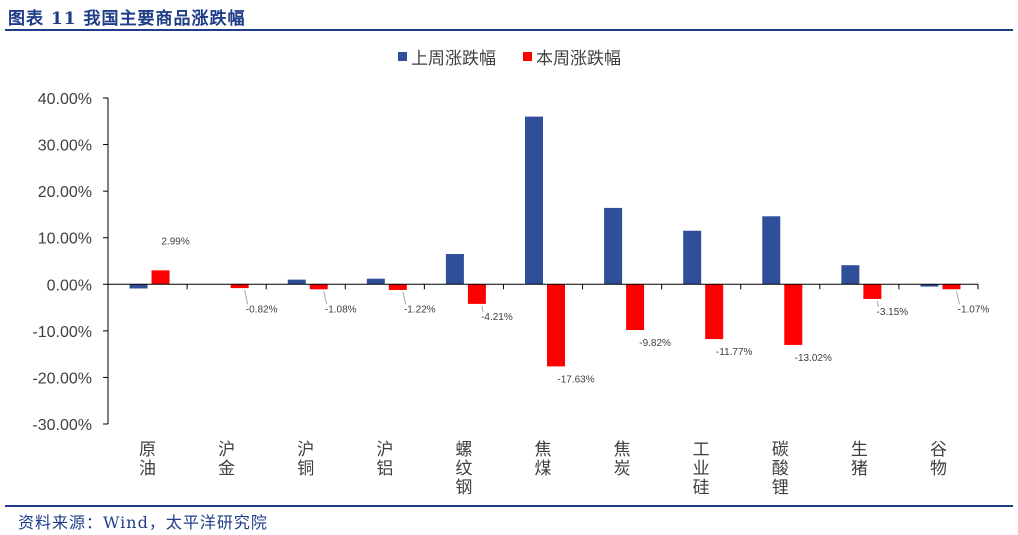 This screenshot has width=1018, height=535. I want to click on this-week-value-label-6: -17.63%, so click(575, 379).